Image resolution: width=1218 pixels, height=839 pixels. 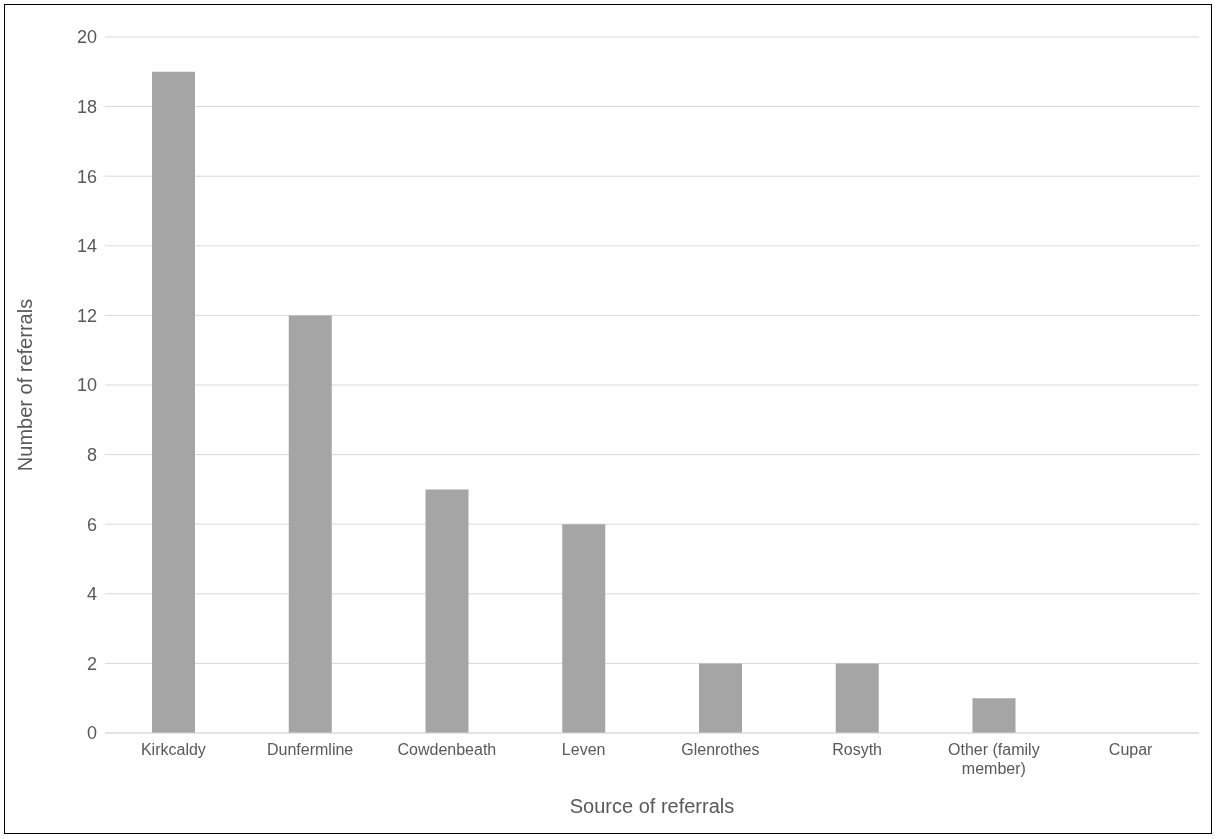 I want to click on y-tick-label: 12, so click(x=86, y=315).